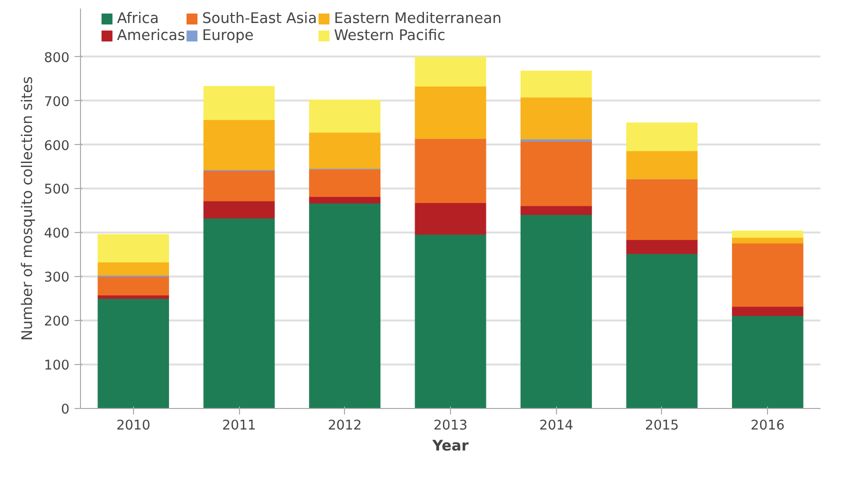 This screenshot has height=489, width=868. I want to click on x-tick-label: 2014, so click(556, 426).